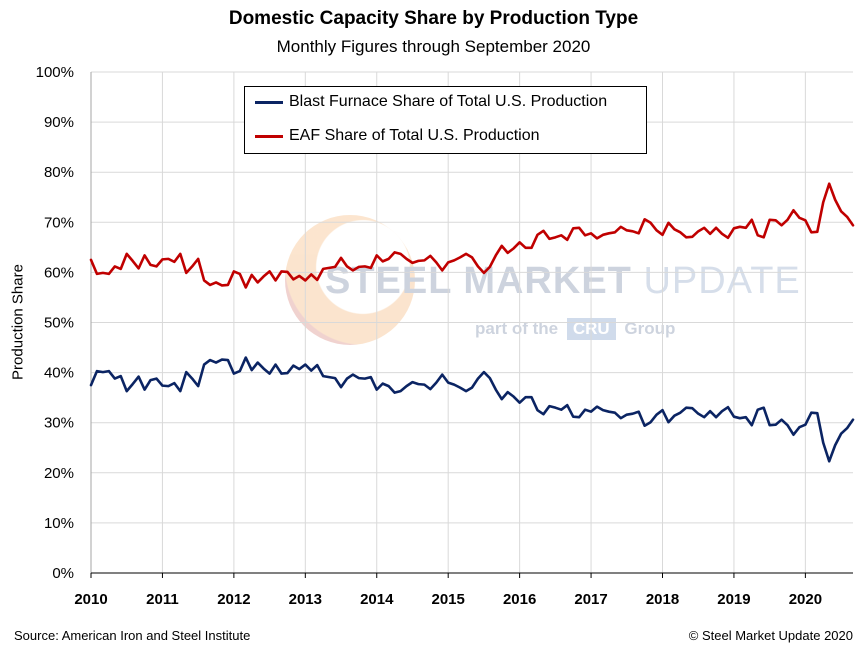 The width and height of the screenshot is (867, 651). What do you see at coordinates (59, 222) in the screenshot?
I see `y-tick-label: 70%` at bounding box center [59, 222].